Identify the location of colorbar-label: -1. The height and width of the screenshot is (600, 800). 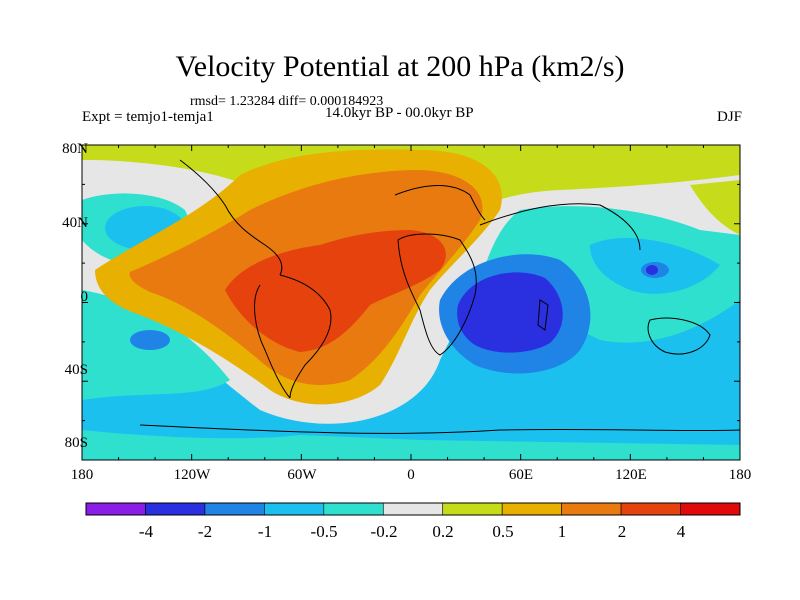
(265, 531).